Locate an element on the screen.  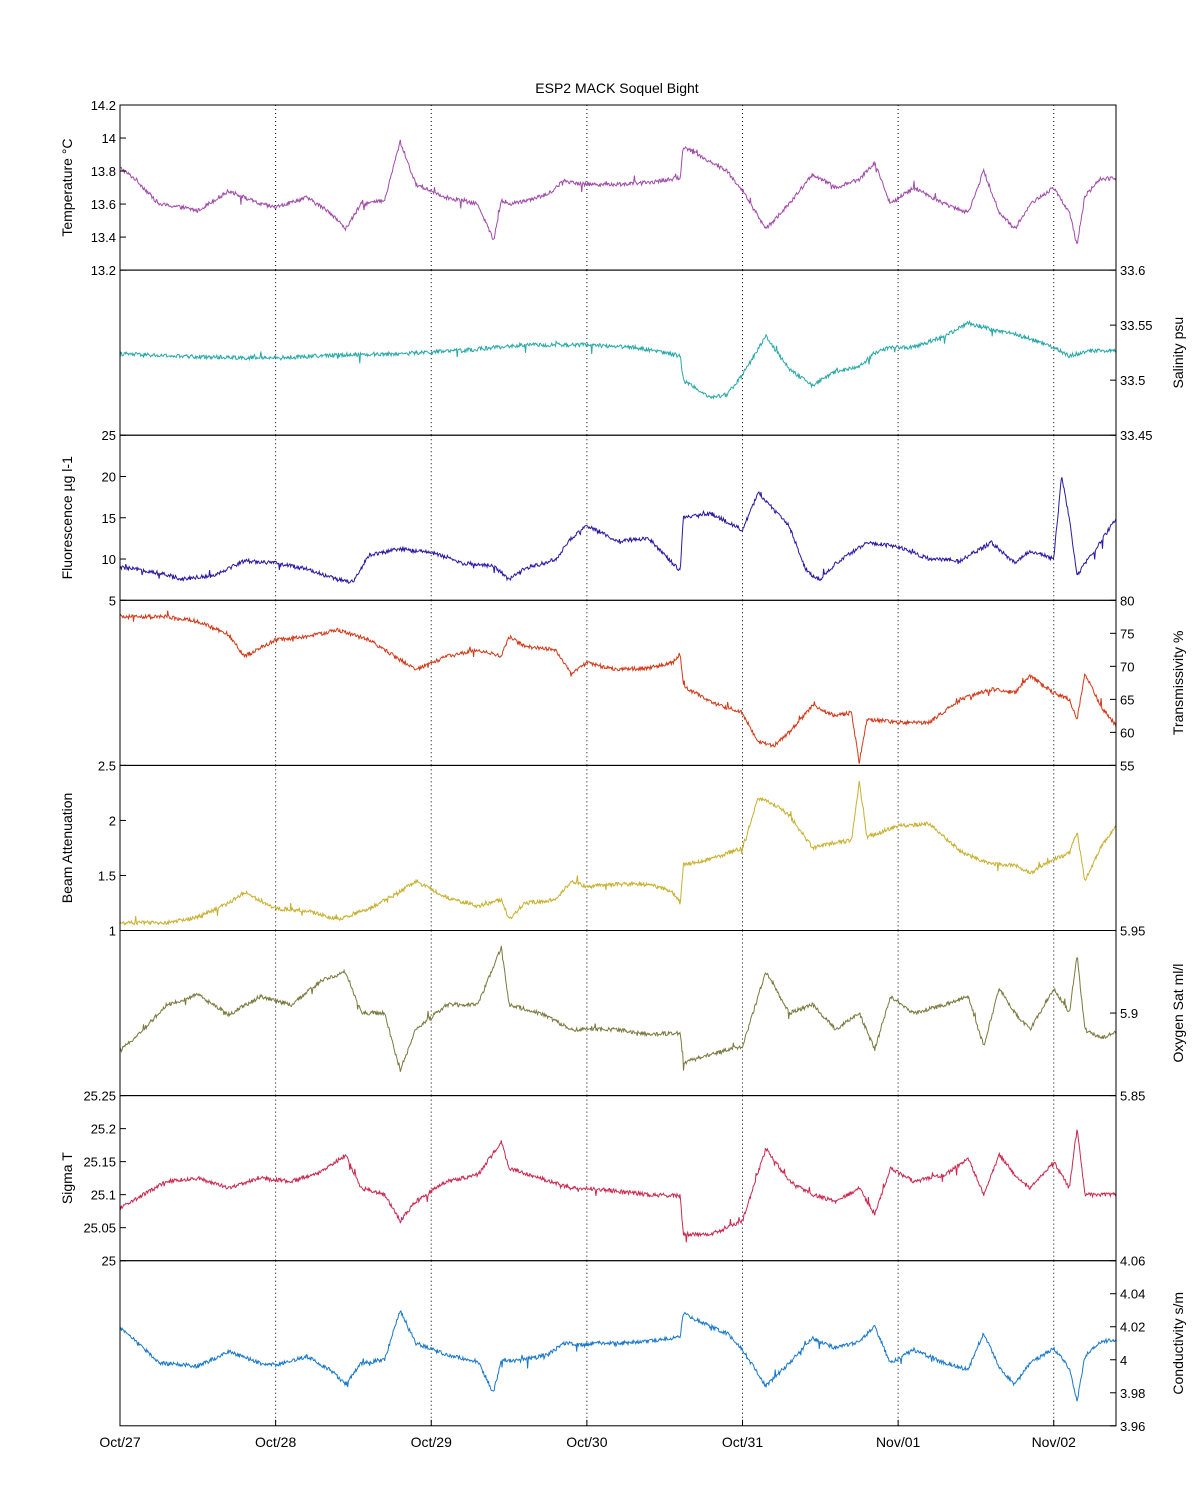
panel-conductivity: 3.96 3.98 4 4.02 4.04 4.06 Conductivity s/m is located at coordinates (652, 1344).